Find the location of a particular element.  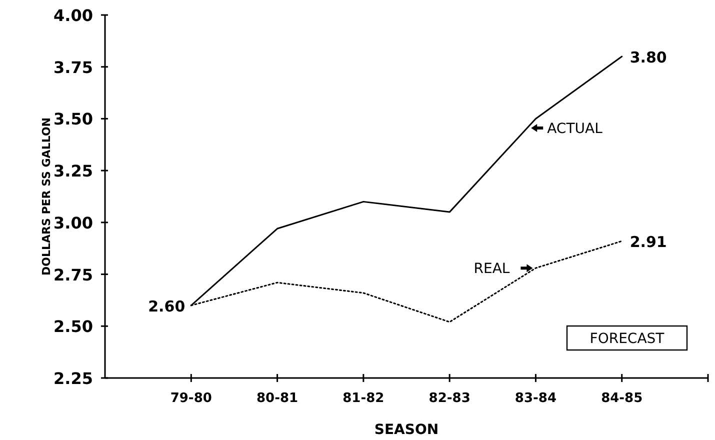

x-axis-title: SEASON is located at coordinates (406, 430).